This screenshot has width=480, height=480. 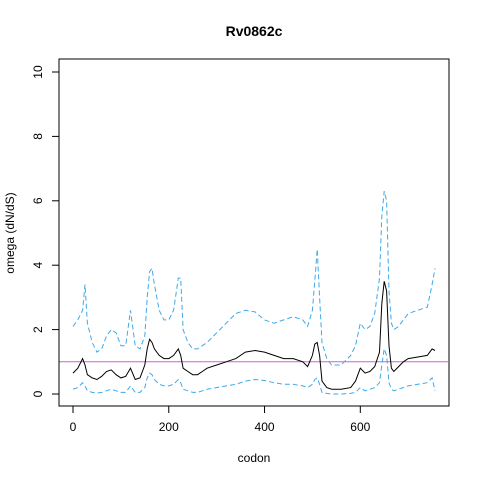 What do you see at coordinates (73, 427) in the screenshot?
I see `x-tick-label: 0` at bounding box center [73, 427].